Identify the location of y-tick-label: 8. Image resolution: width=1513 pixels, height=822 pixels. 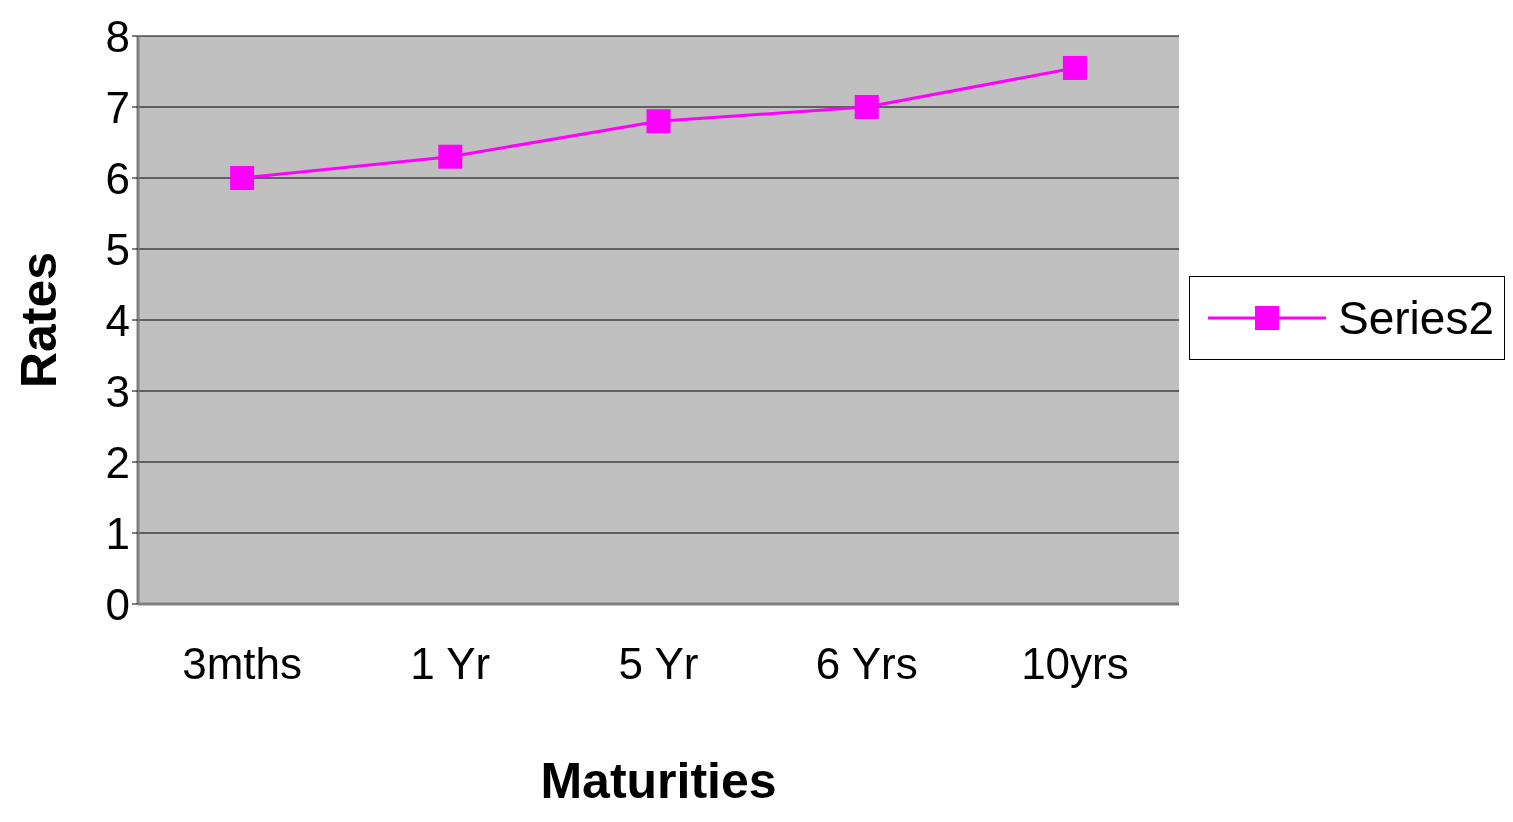
(117, 36).